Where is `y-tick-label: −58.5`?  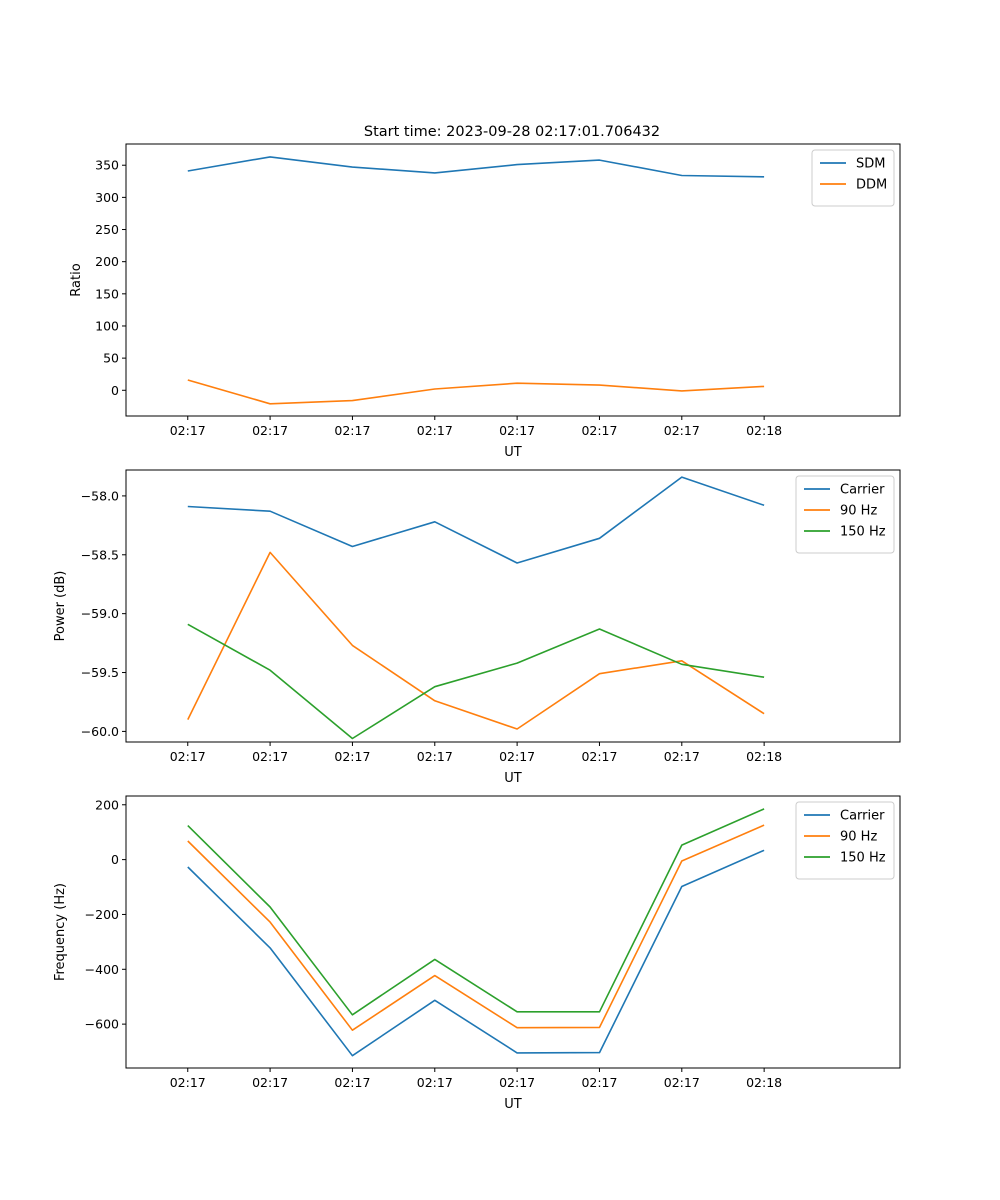 y-tick-label: −58.5 is located at coordinates (100, 554).